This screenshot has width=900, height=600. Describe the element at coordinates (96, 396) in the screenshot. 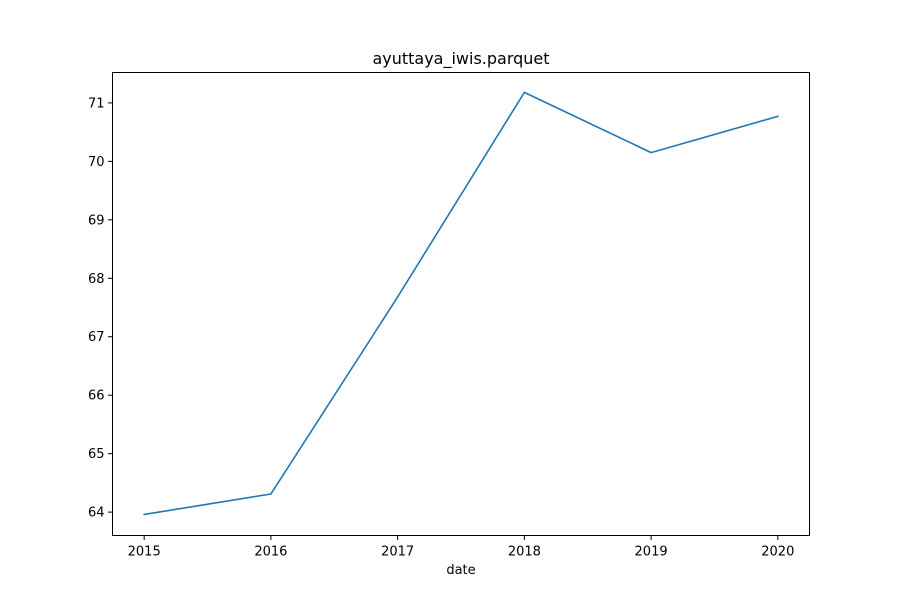

I see `y-tick-label: 66` at that location.